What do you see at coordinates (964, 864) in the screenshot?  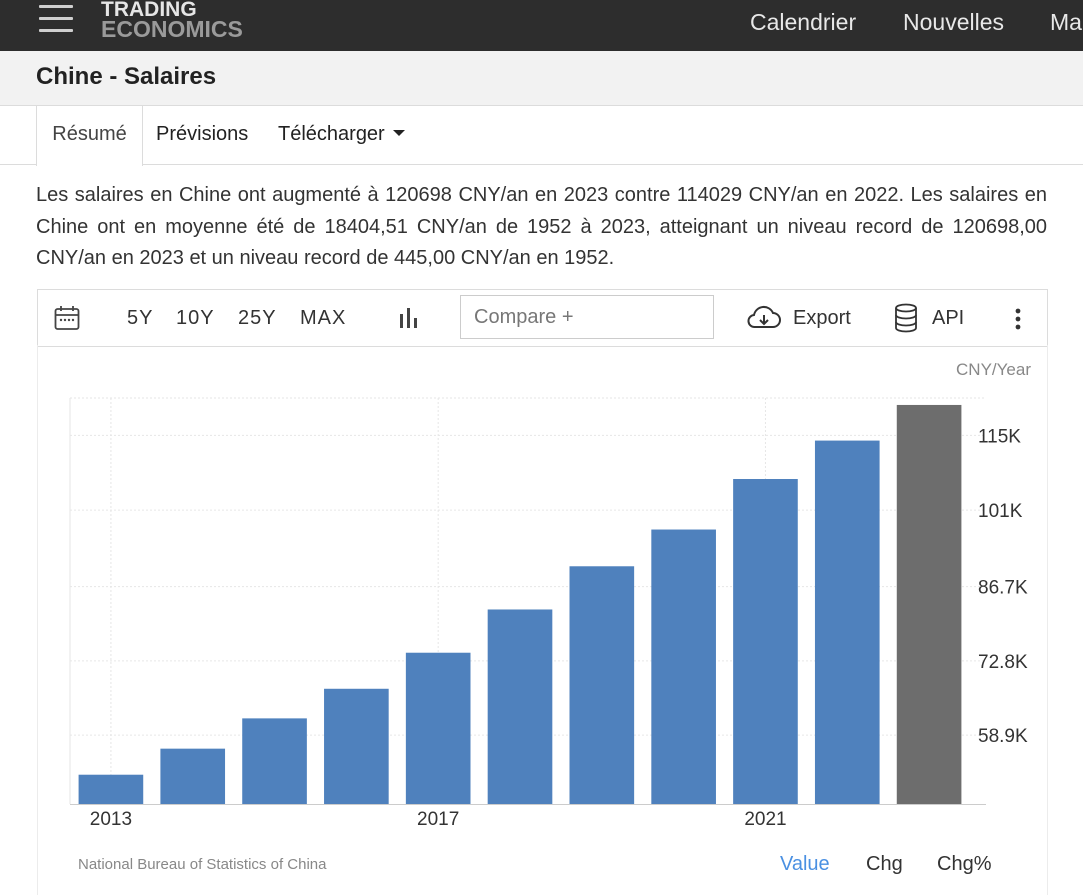 I see `tab-change-percent: Chg%` at bounding box center [964, 864].